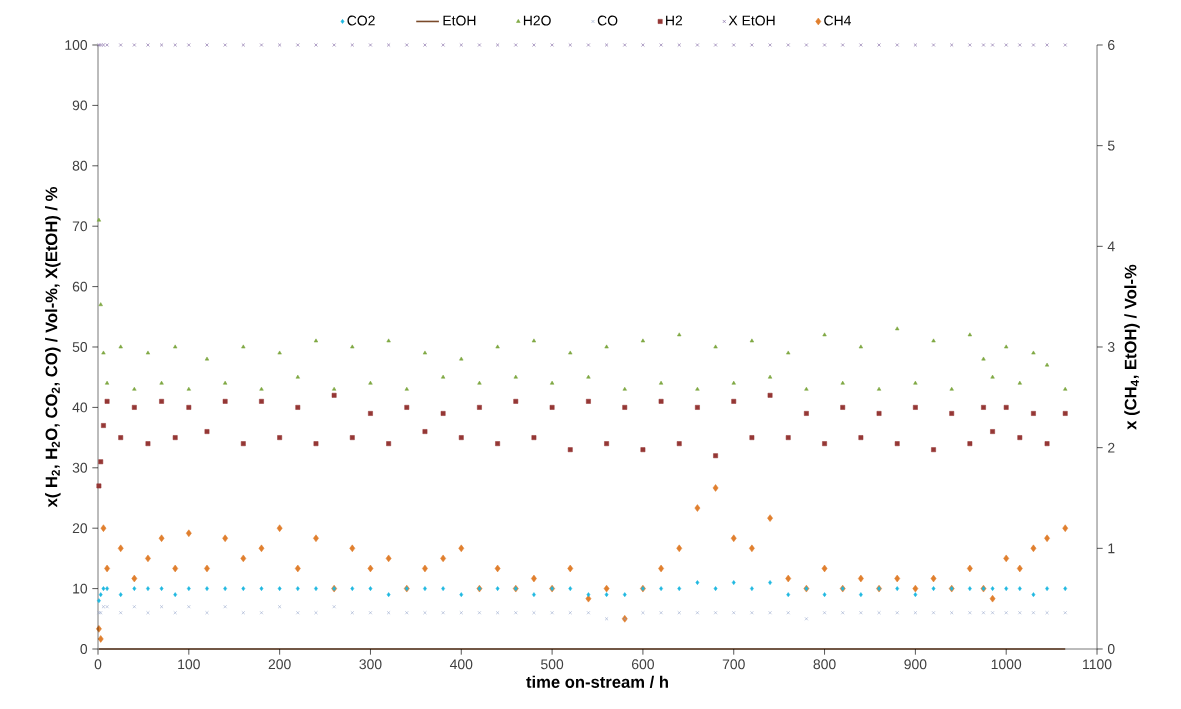 The height and width of the screenshot is (709, 1181). What do you see at coordinates (552, 664) in the screenshot?
I see `x-tick-label: 500` at bounding box center [552, 664].